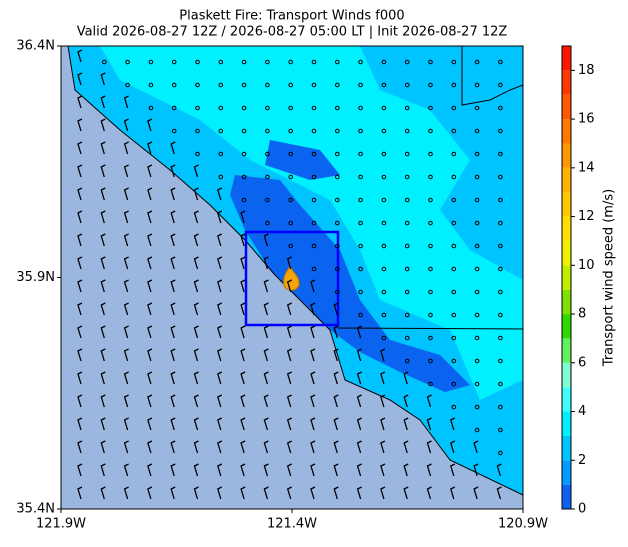  What do you see at coordinates (35, 46) in the screenshot?
I see `y-tick-label: 36.4N` at bounding box center [35, 46].